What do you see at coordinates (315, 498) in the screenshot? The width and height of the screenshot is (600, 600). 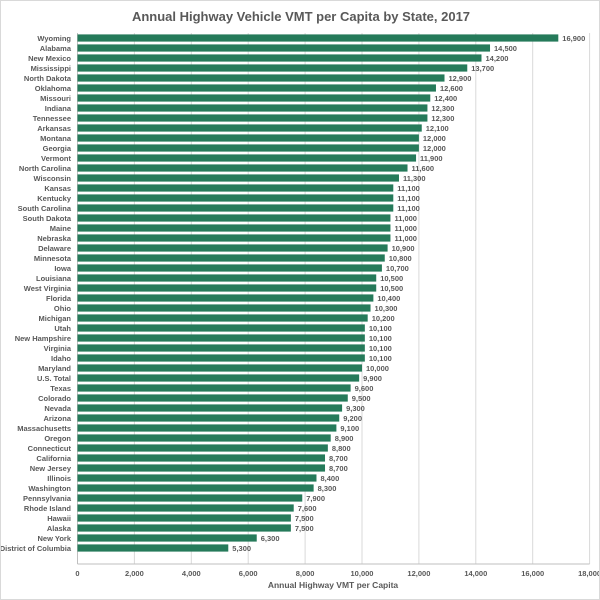 I see `data-label: 7,900` at bounding box center [315, 498].